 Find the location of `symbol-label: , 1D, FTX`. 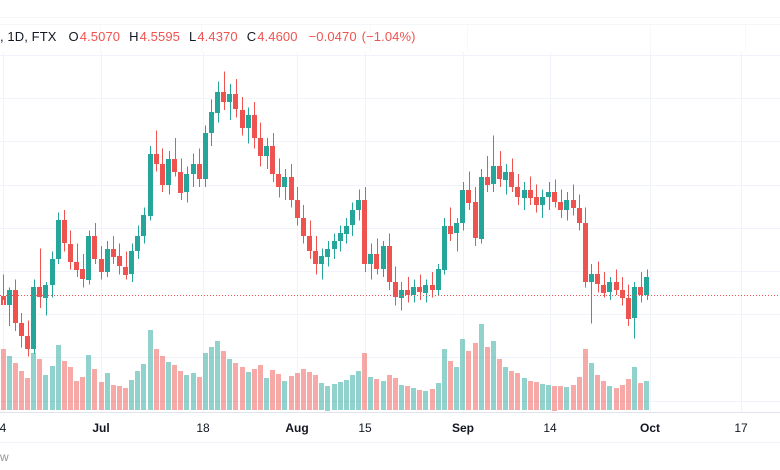

symbol-label: , 1D, FTX is located at coordinates (28, 36).